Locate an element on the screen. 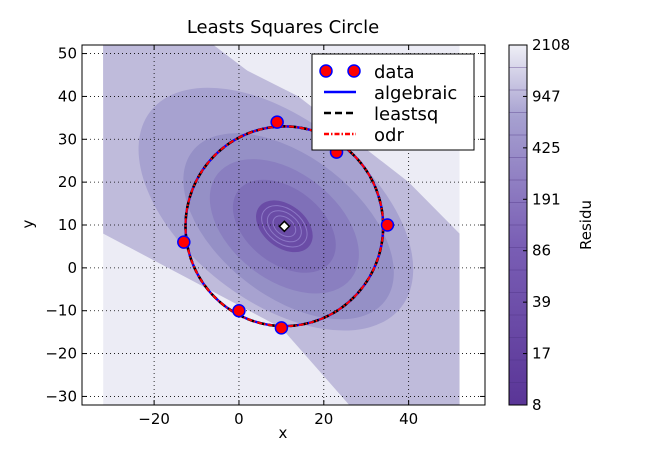  colorbar: 8 17 39 86 191 425 947 2108 Residu is located at coordinates (551, 225).